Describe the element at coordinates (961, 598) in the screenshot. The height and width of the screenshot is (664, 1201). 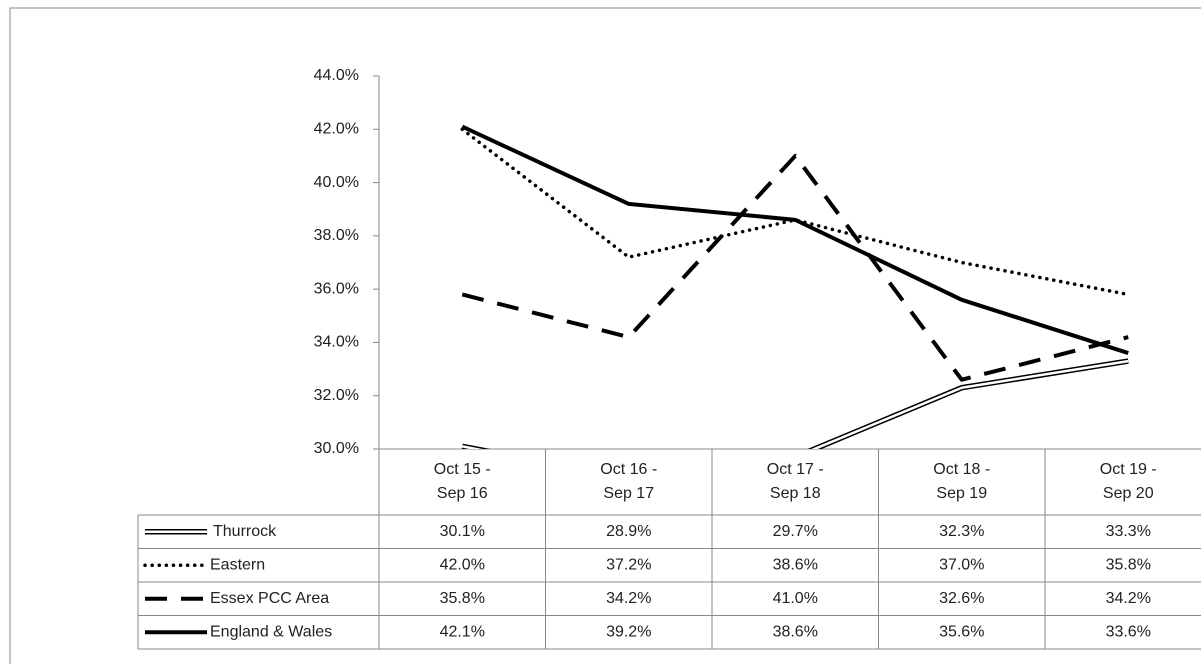
I see `table-value: 32.6%` at that location.